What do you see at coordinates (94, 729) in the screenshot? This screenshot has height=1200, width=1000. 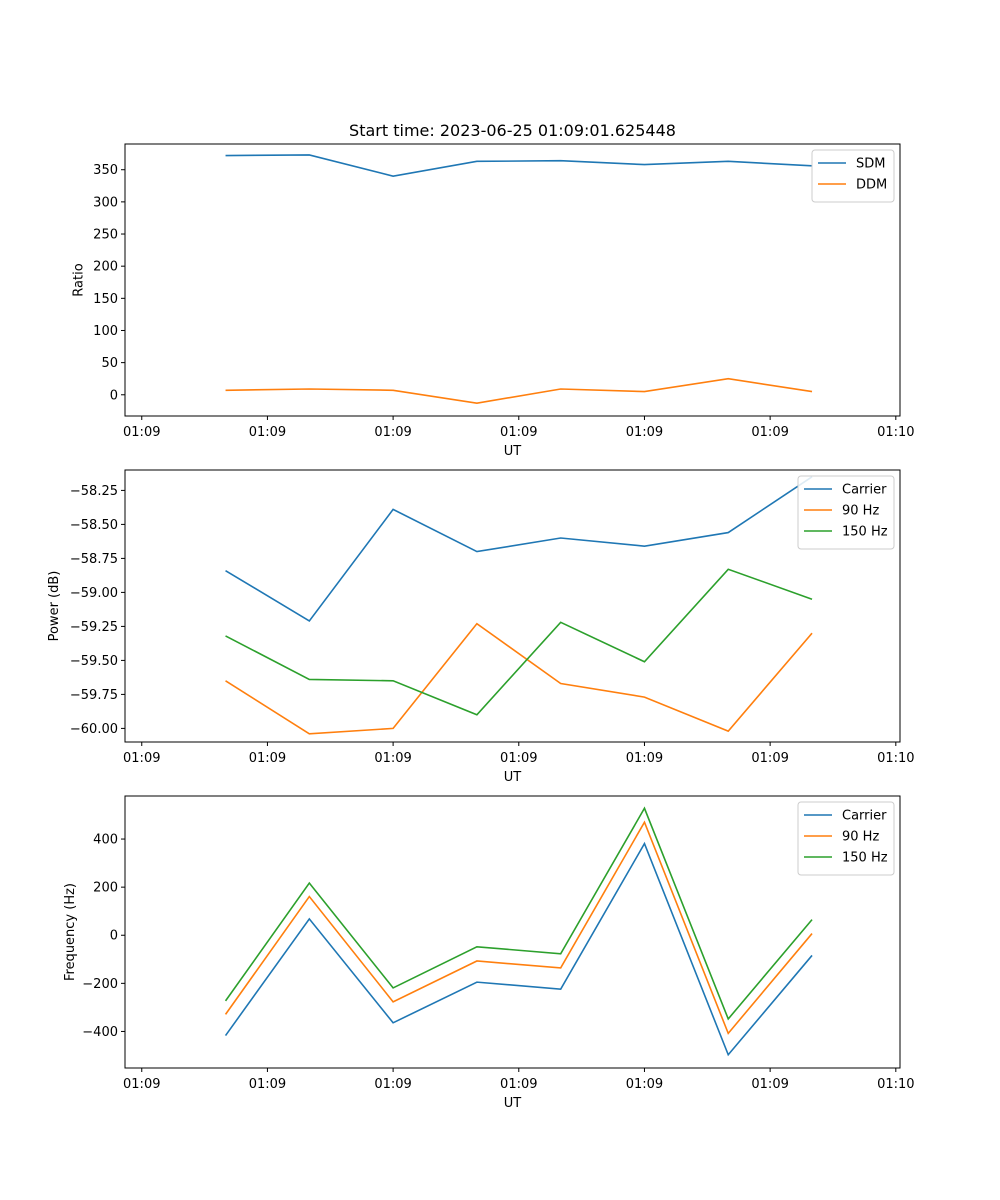 I see `power-y-tick-label: −60.00` at bounding box center [94, 729].